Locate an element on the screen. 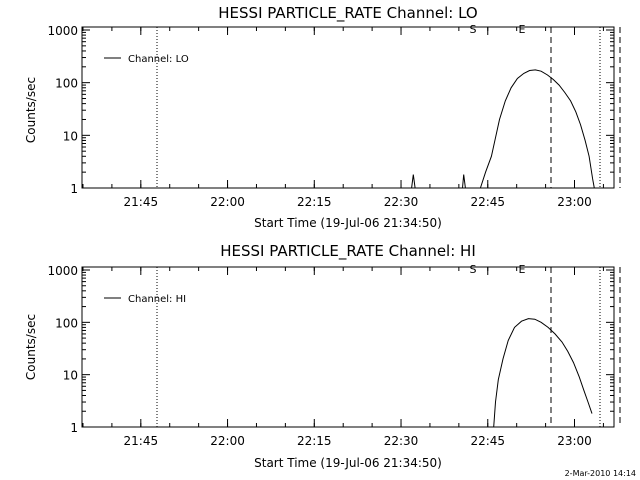  legend-label: Channel: HI is located at coordinates (157, 299).